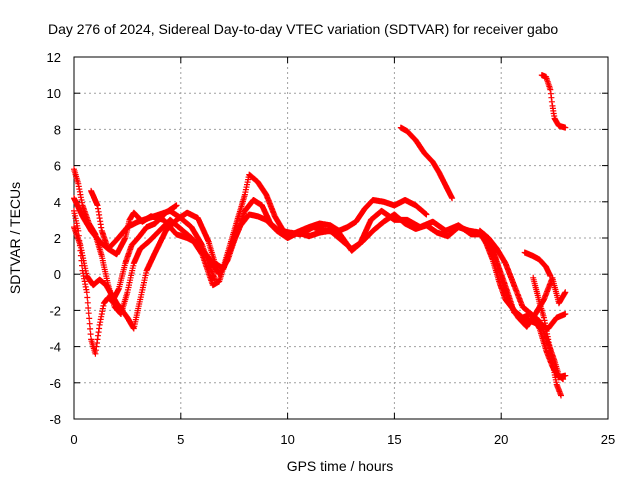 The image size is (640, 480). I want to click on x-tick-label: 20, so click(501, 439).